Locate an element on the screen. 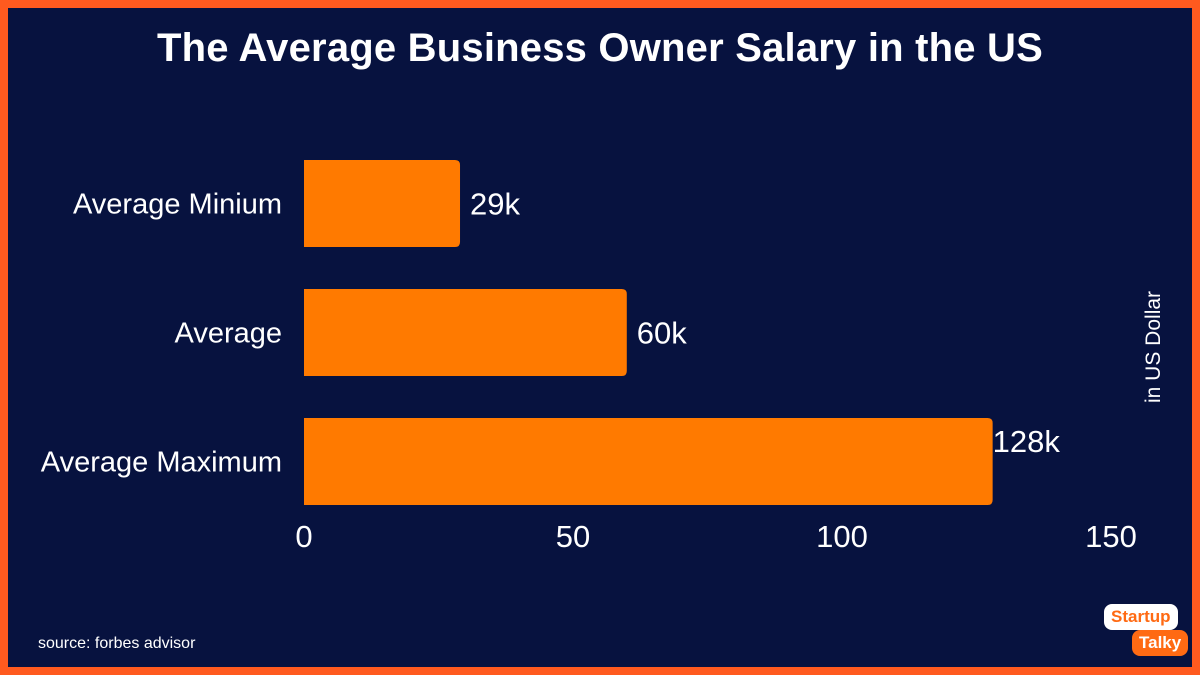 Image resolution: width=1200 pixels, height=675 pixels. x-tick-label: 0 is located at coordinates (303, 536).